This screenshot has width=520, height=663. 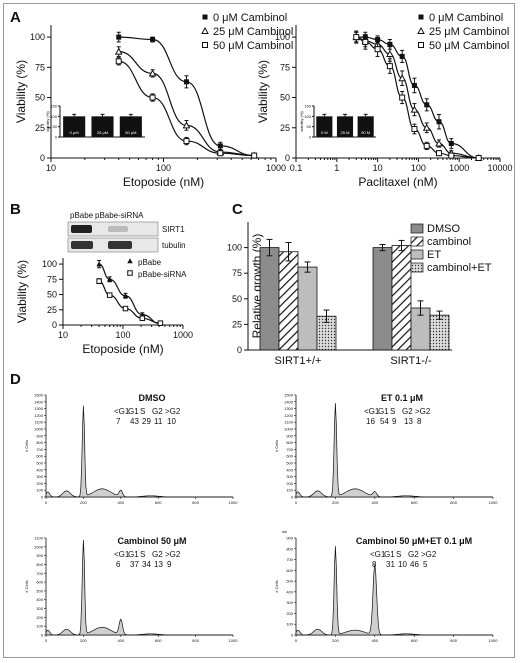 What do you see at coordinates (239, 350) in the screenshot?
I see `panel-c-y-tick-label: 0` at bounding box center [239, 350].